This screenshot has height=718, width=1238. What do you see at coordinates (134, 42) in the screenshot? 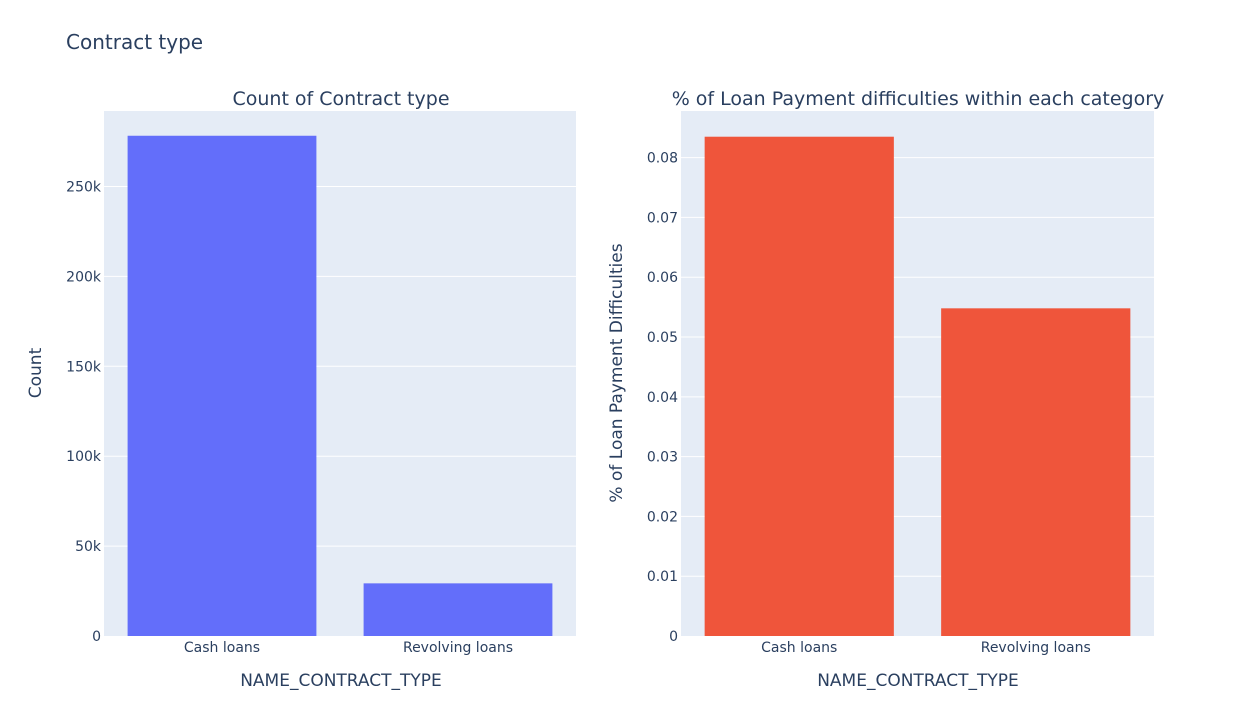
I see `figure-title: Contract type` at bounding box center [134, 42].